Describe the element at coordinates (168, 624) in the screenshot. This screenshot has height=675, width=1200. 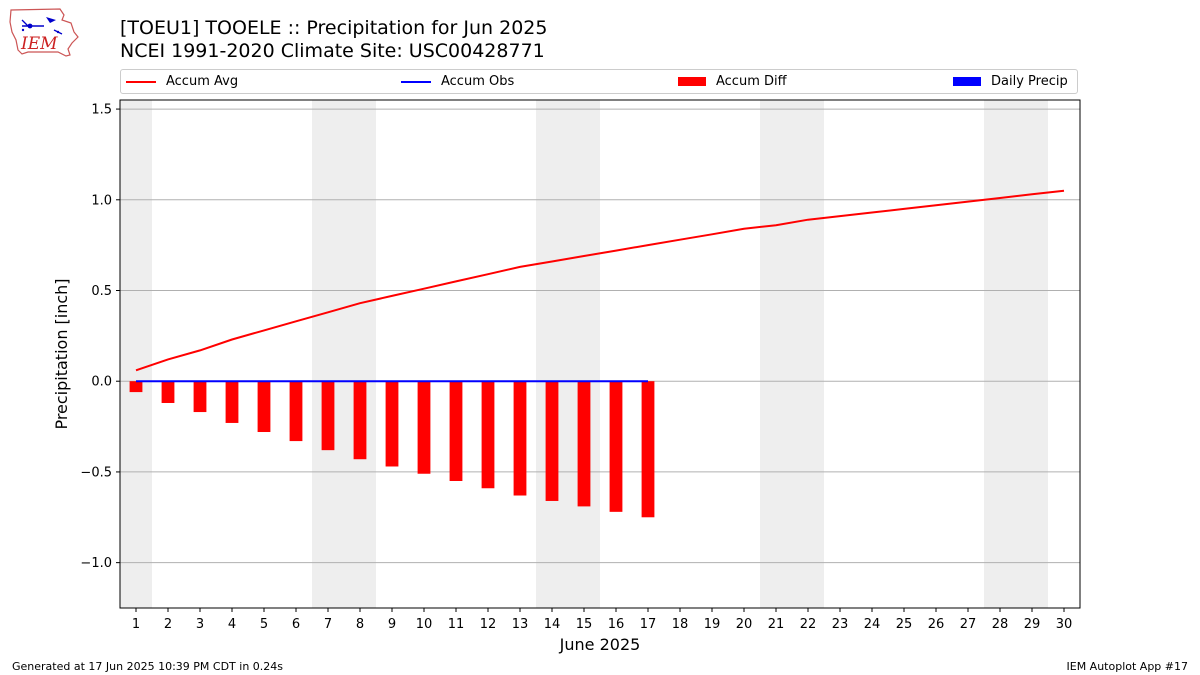
I see `x-tick-label: 2` at that location.